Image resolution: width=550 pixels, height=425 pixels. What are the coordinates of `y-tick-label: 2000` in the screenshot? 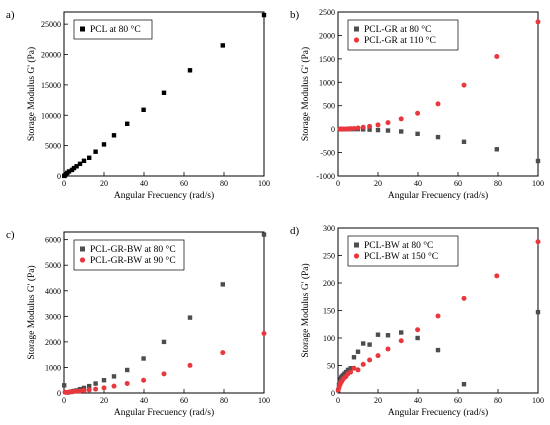 It's located at (53, 342).